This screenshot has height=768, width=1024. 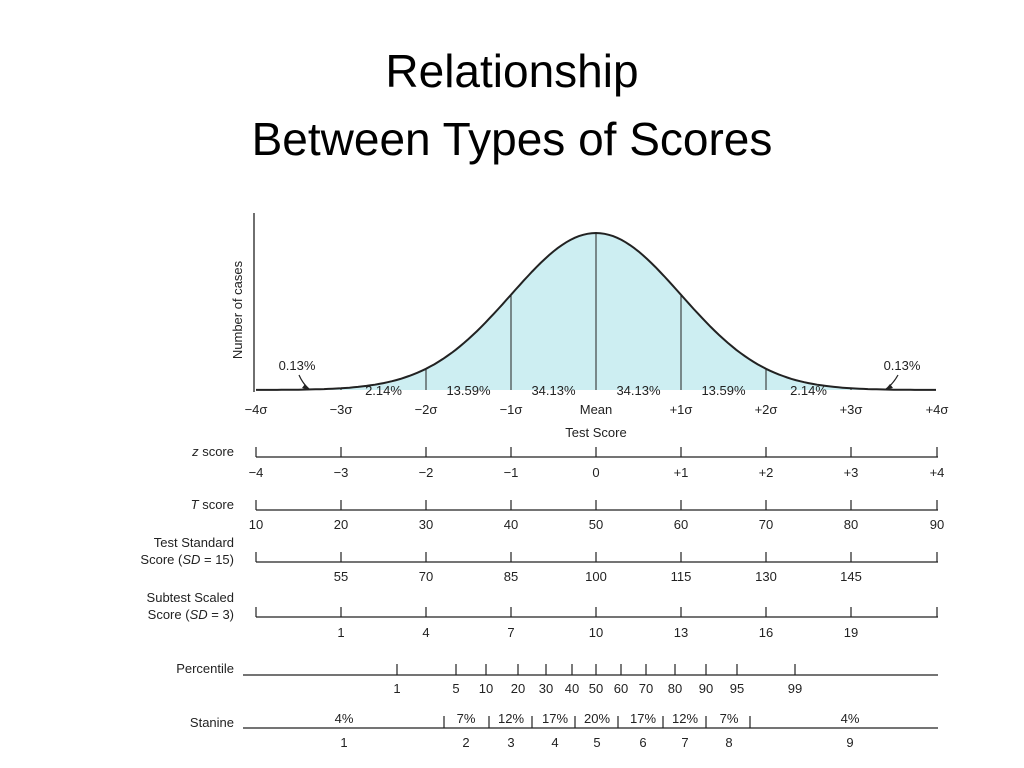 I want to click on percentile-value: 1, so click(x=396, y=688).